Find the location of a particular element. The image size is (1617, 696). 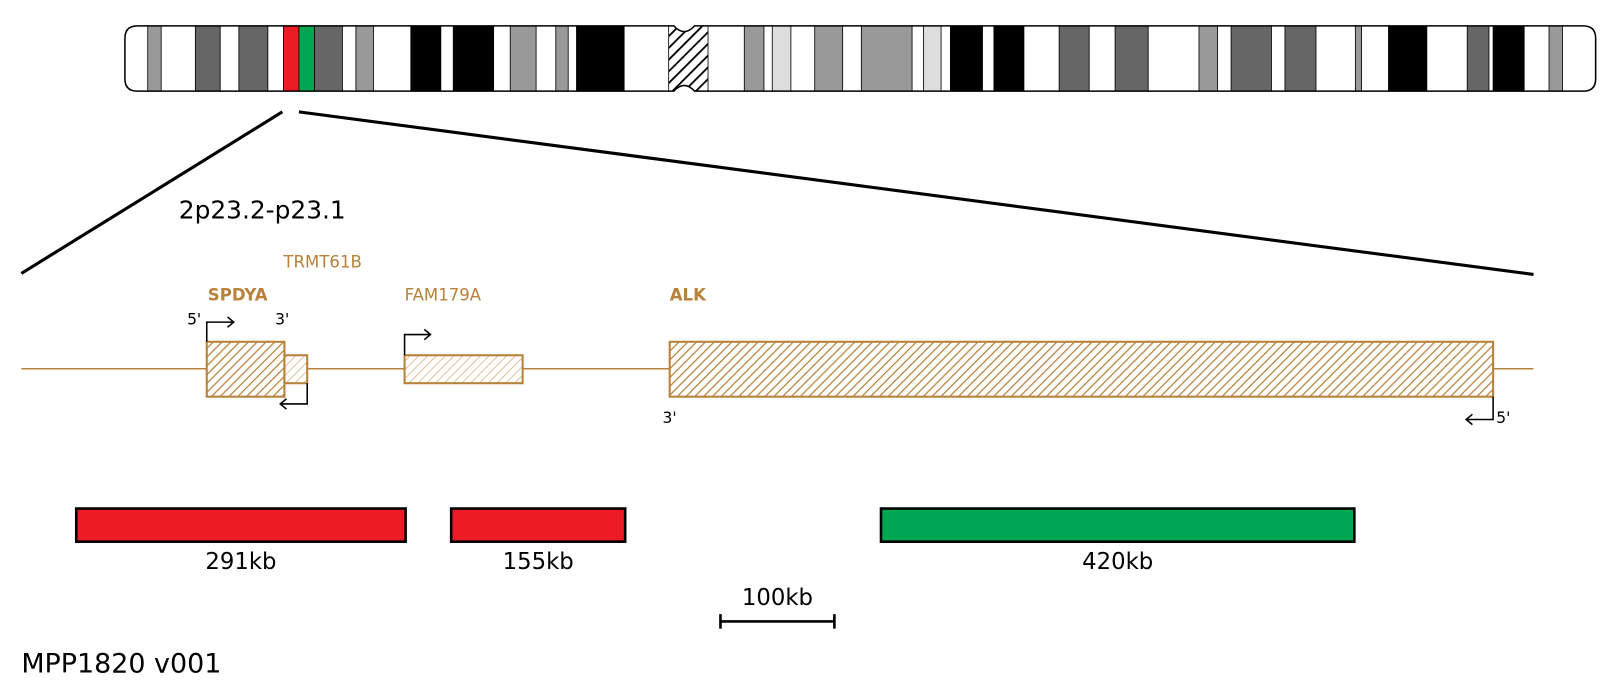

probe-label: 291kb is located at coordinates (240, 562).